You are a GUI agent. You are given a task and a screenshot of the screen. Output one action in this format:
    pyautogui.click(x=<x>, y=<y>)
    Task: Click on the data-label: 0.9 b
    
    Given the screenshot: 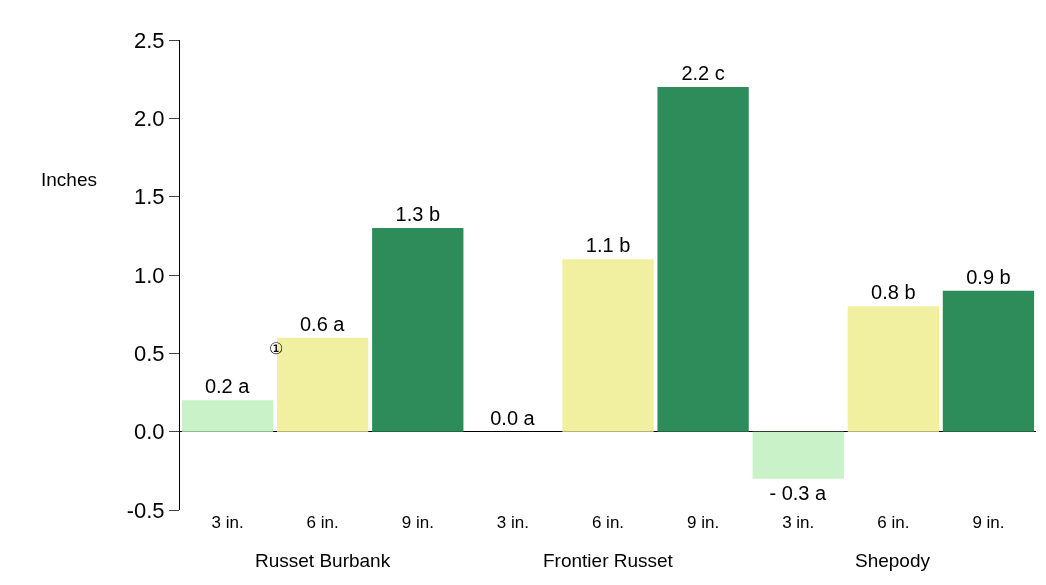 What is the action you would take?
    pyautogui.click(x=988, y=276)
    